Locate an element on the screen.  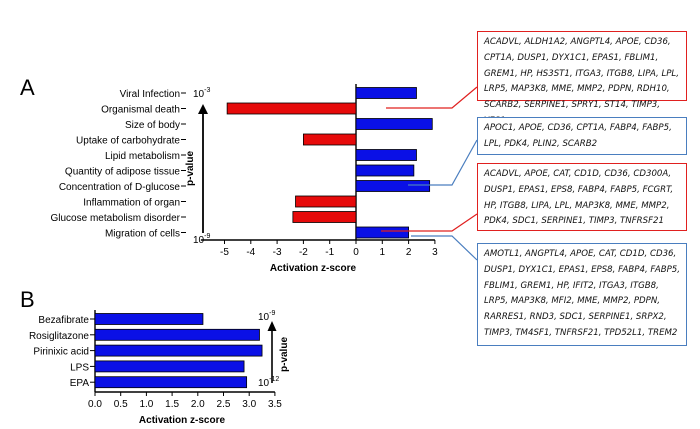
panel-b-pvalue-arrowhead is located at coordinates (272, 326).